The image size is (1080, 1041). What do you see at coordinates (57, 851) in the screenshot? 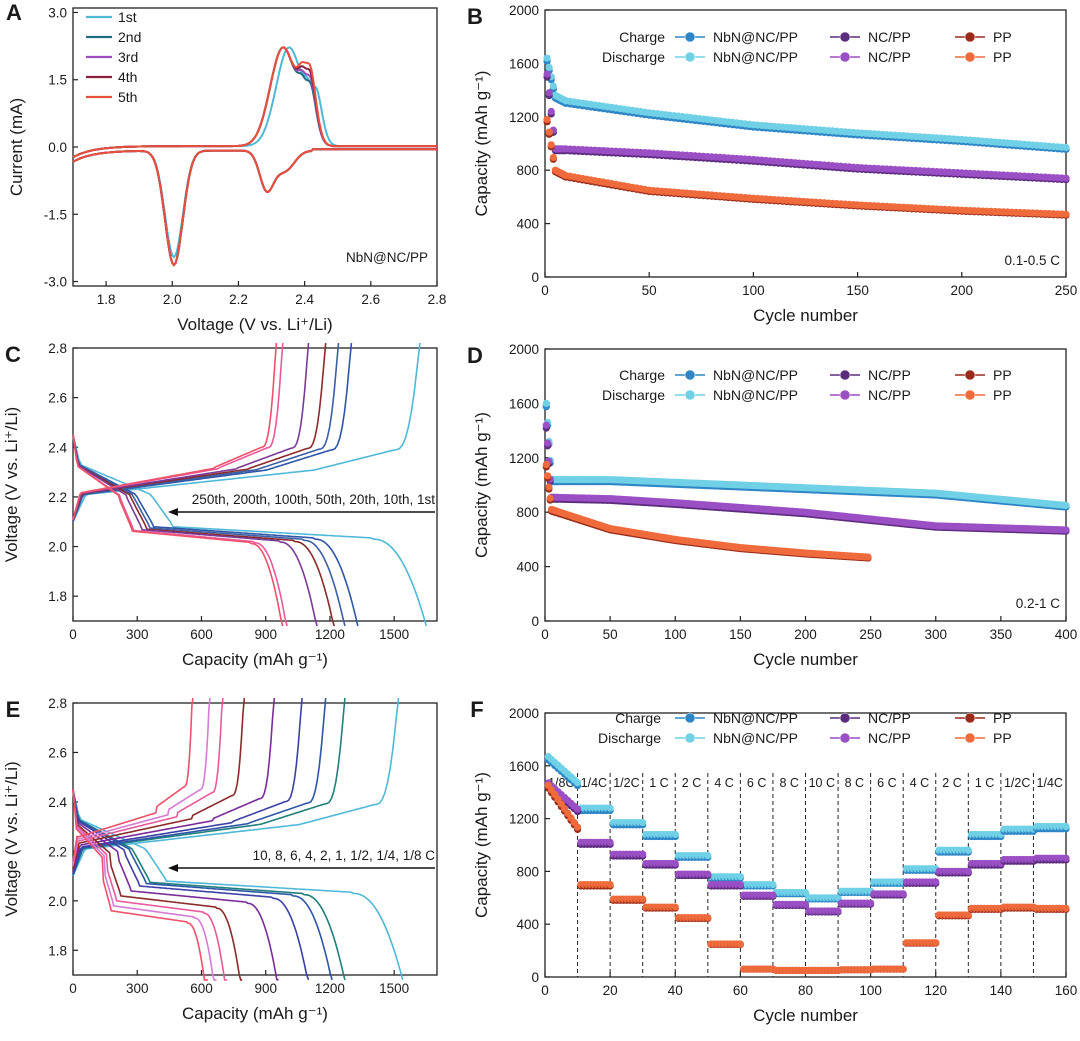
I see `y-tick-label: 2.2` at bounding box center [57, 851].